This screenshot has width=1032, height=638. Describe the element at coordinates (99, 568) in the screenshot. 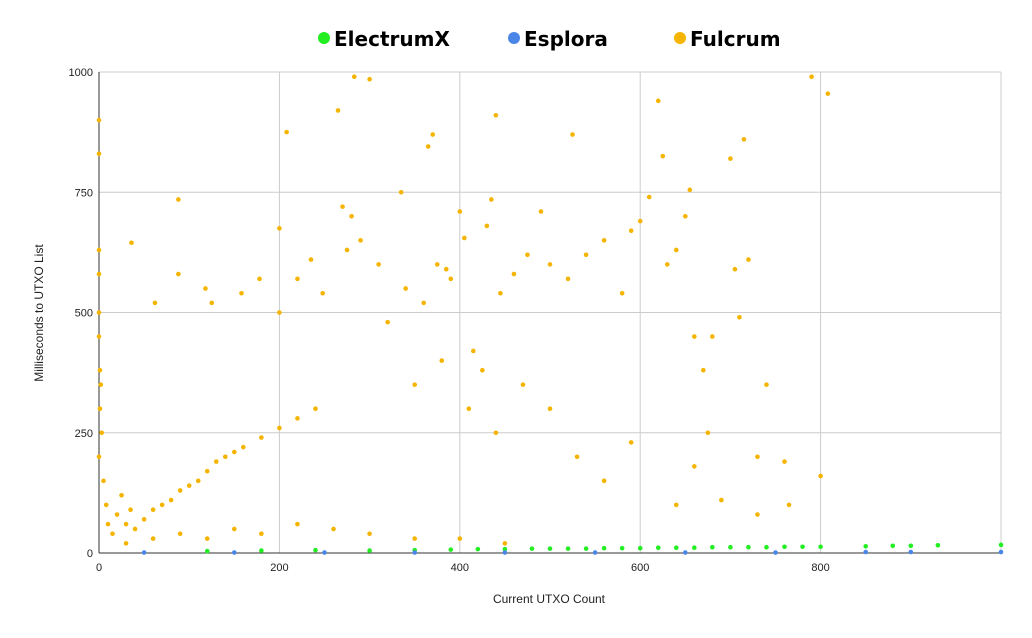

I see `x-tick-label: 0` at that location.